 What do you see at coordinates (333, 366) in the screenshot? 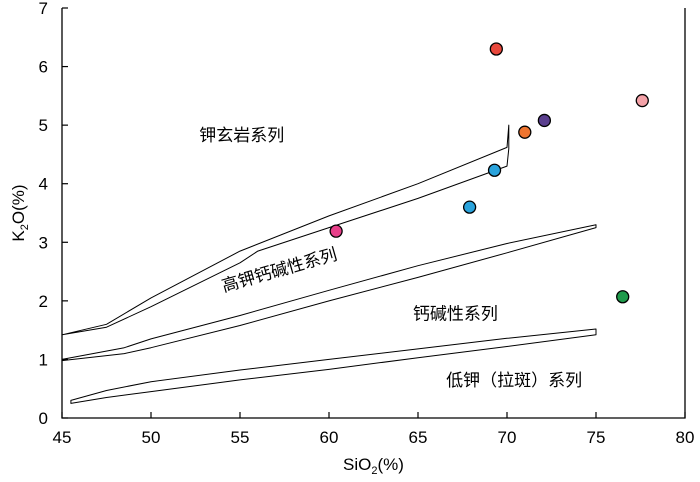
I see `boundary-lower-band` at bounding box center [333, 366].